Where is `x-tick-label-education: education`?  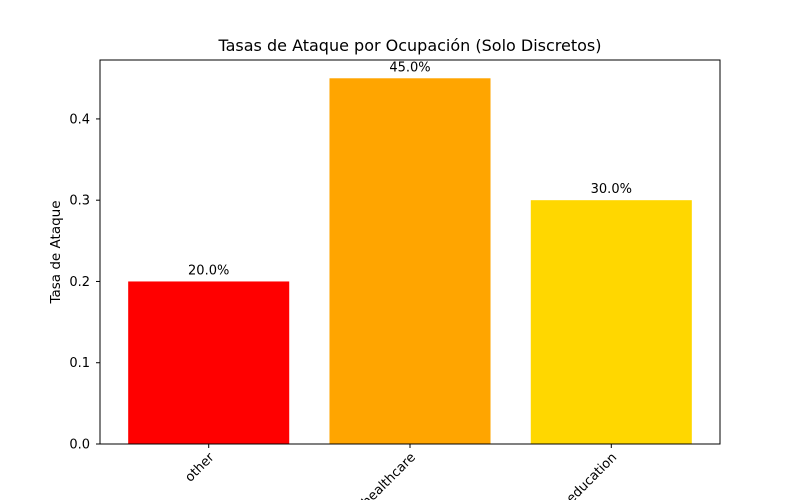
x-tick-label-education: education is located at coordinates (592, 475).